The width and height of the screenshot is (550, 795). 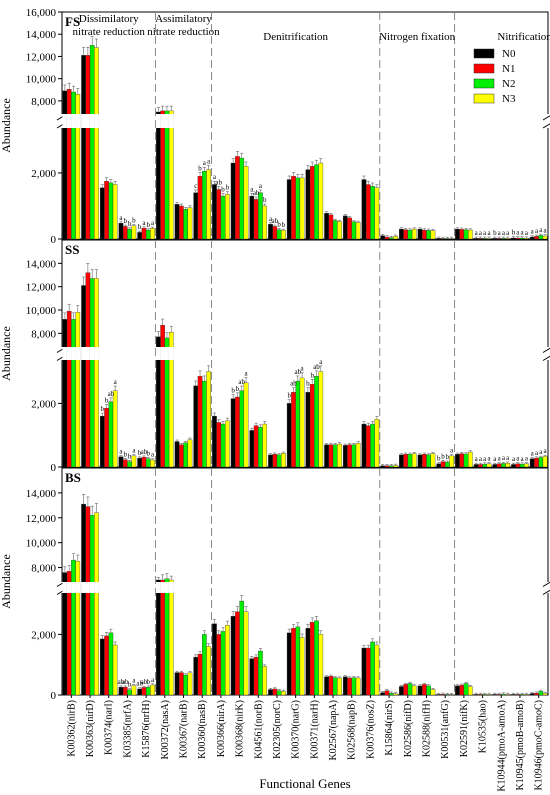 I want to click on y-axis-title: Abundance, so click(x=6, y=581).